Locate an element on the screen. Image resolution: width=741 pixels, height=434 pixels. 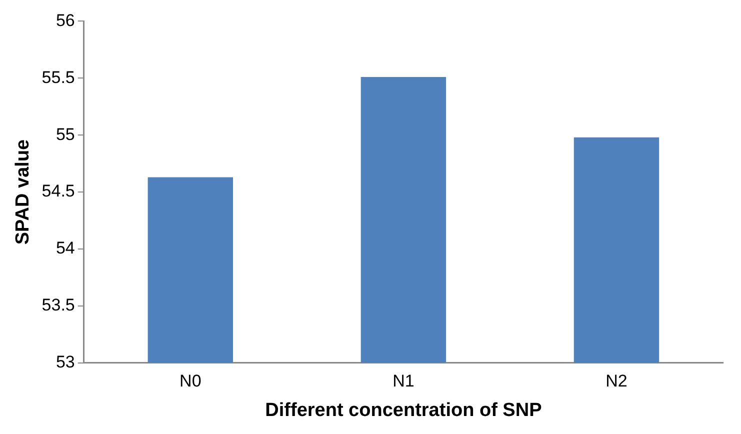
y-tick-label: 54.5 is located at coordinates (58, 191).